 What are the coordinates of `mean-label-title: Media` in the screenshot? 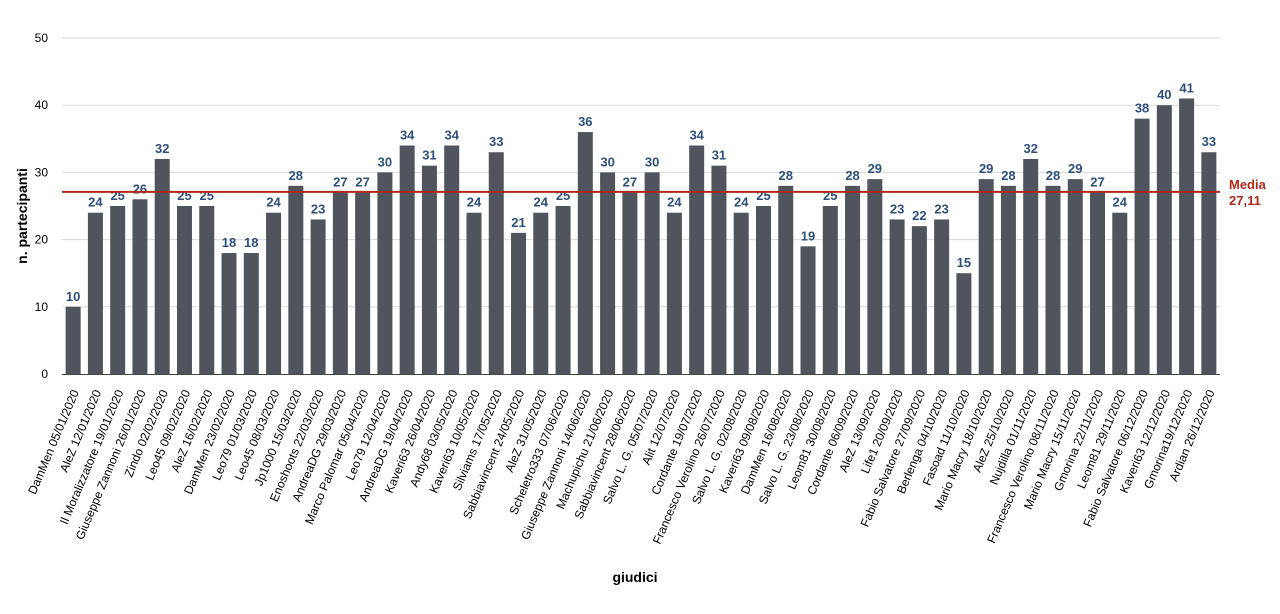 It's located at (1248, 184).